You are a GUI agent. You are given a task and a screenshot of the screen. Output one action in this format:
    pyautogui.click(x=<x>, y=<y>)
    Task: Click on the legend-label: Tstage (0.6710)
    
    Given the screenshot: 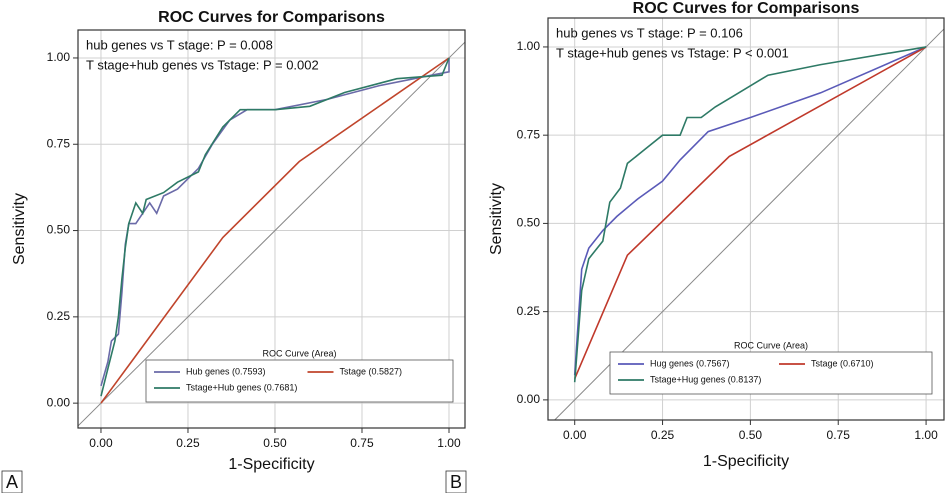 What is the action you would take?
    pyautogui.click(x=842, y=363)
    